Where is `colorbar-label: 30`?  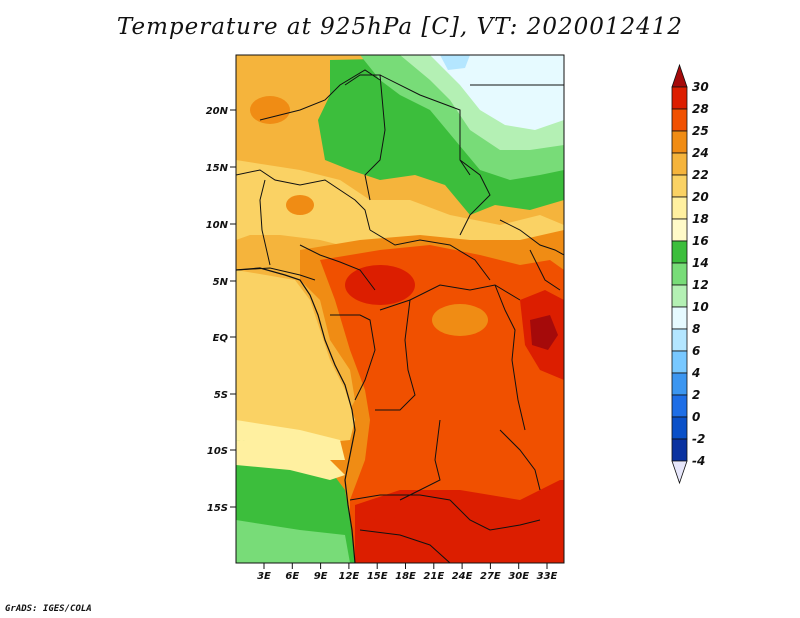 colorbar-label: 30 is located at coordinates (700, 87).